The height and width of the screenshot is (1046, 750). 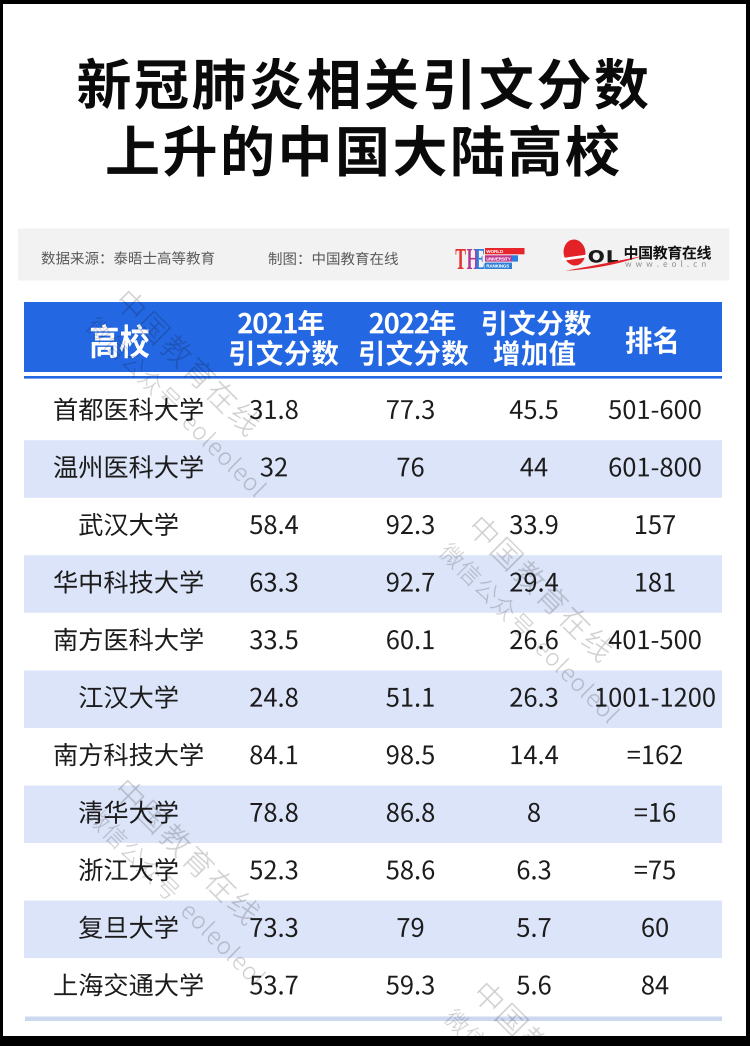 What do you see at coordinates (498, 258) in the screenshot?
I see `svg-text: UNIVERSITY` at bounding box center [498, 258].